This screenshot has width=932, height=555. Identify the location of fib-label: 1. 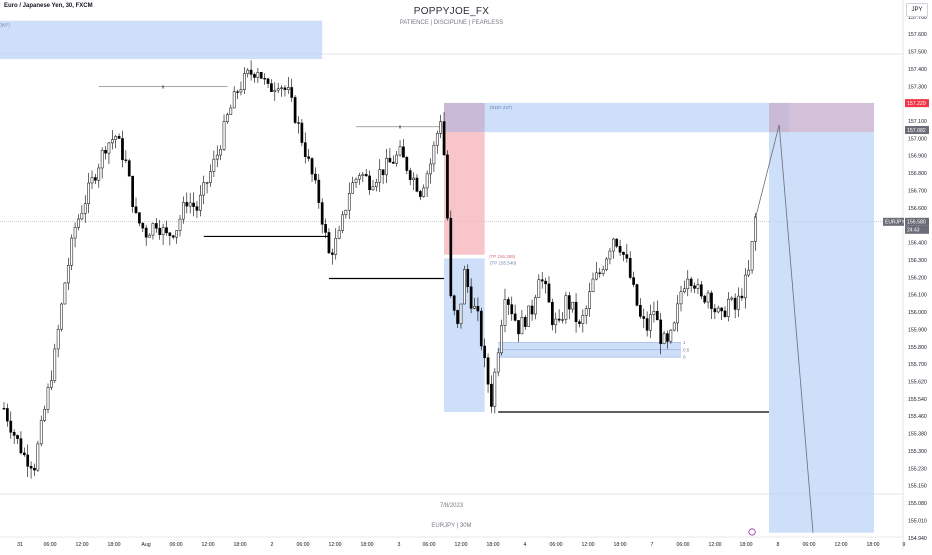
(684, 342).